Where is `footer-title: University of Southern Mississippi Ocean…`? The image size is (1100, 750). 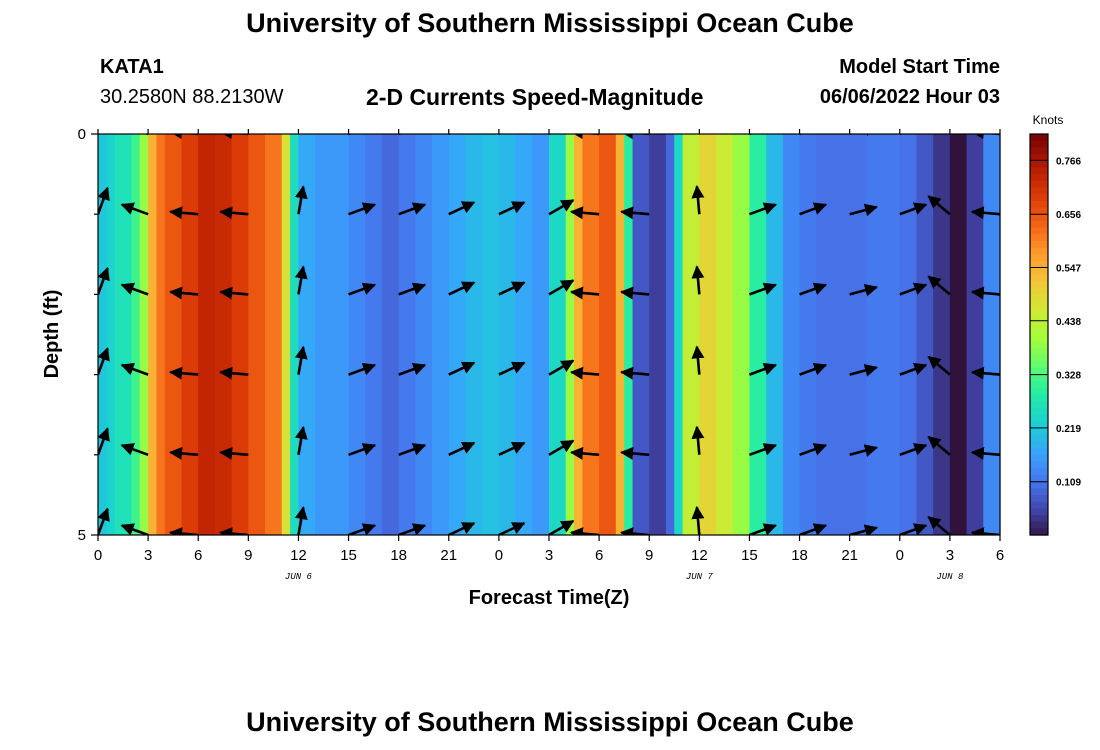 footer-title: University of Southern Mississippi Ocean… is located at coordinates (550, 722).